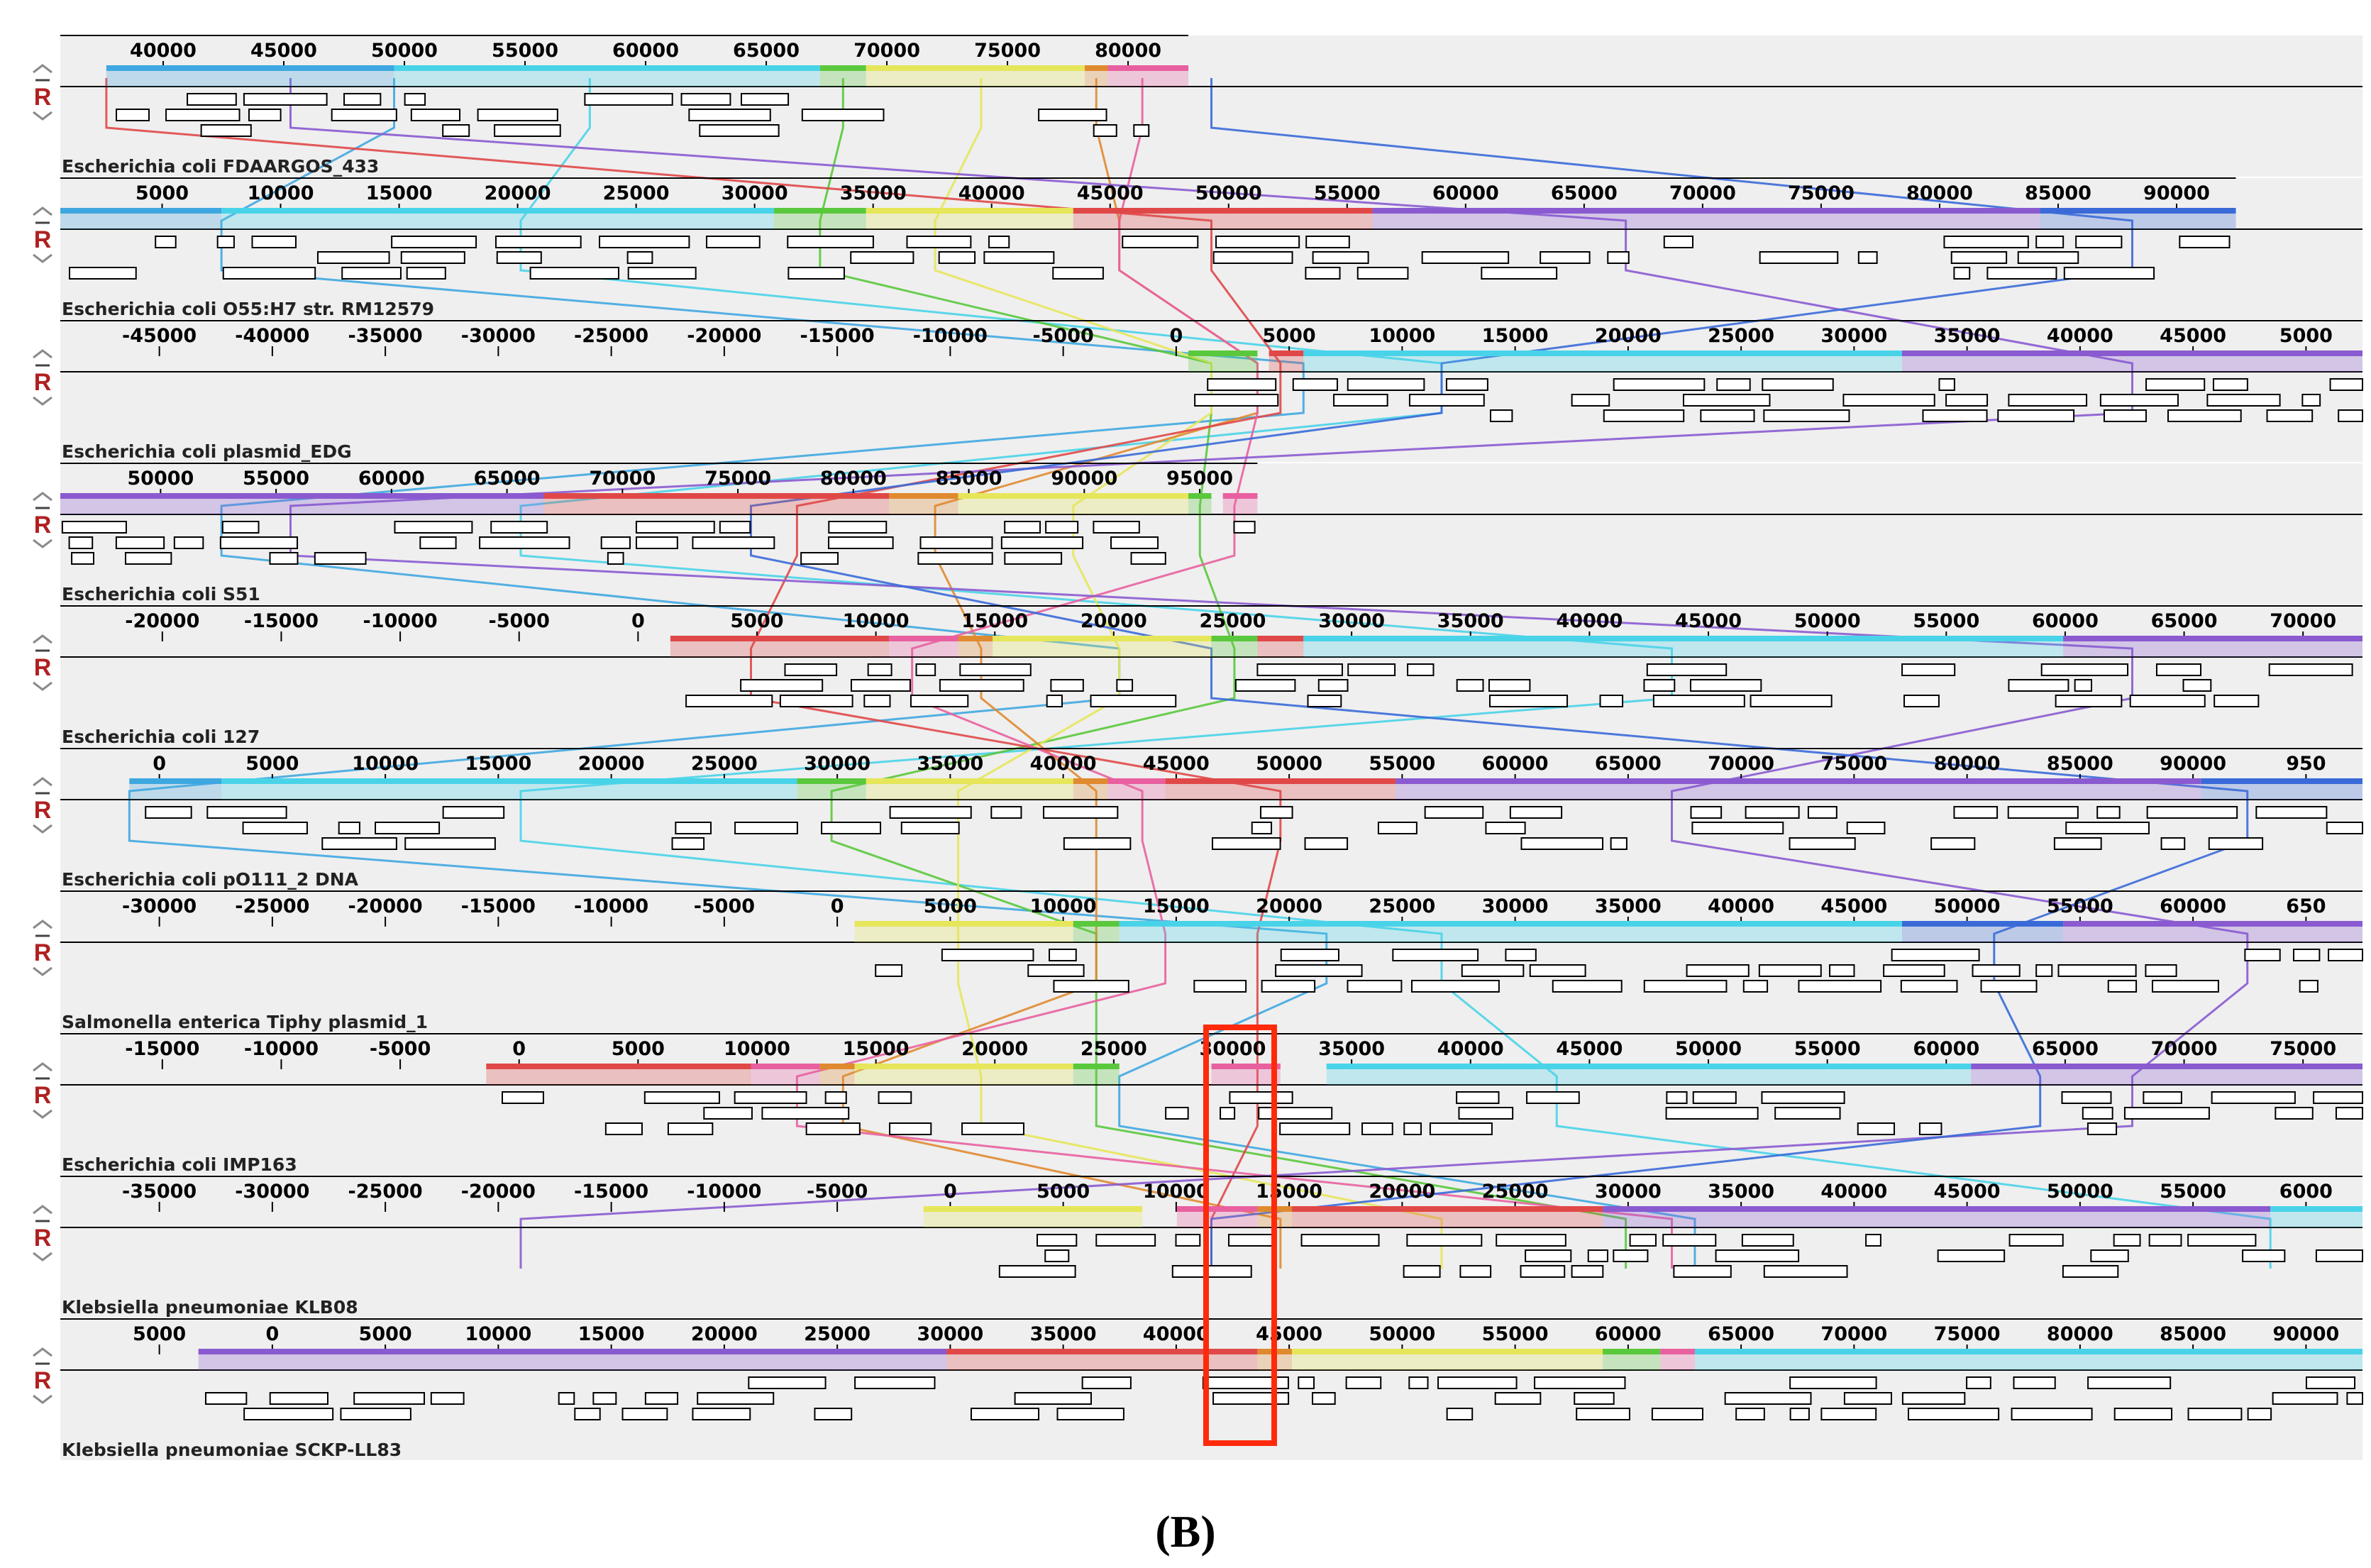  I want to click on tick-label: -15000, so click(837, 336).